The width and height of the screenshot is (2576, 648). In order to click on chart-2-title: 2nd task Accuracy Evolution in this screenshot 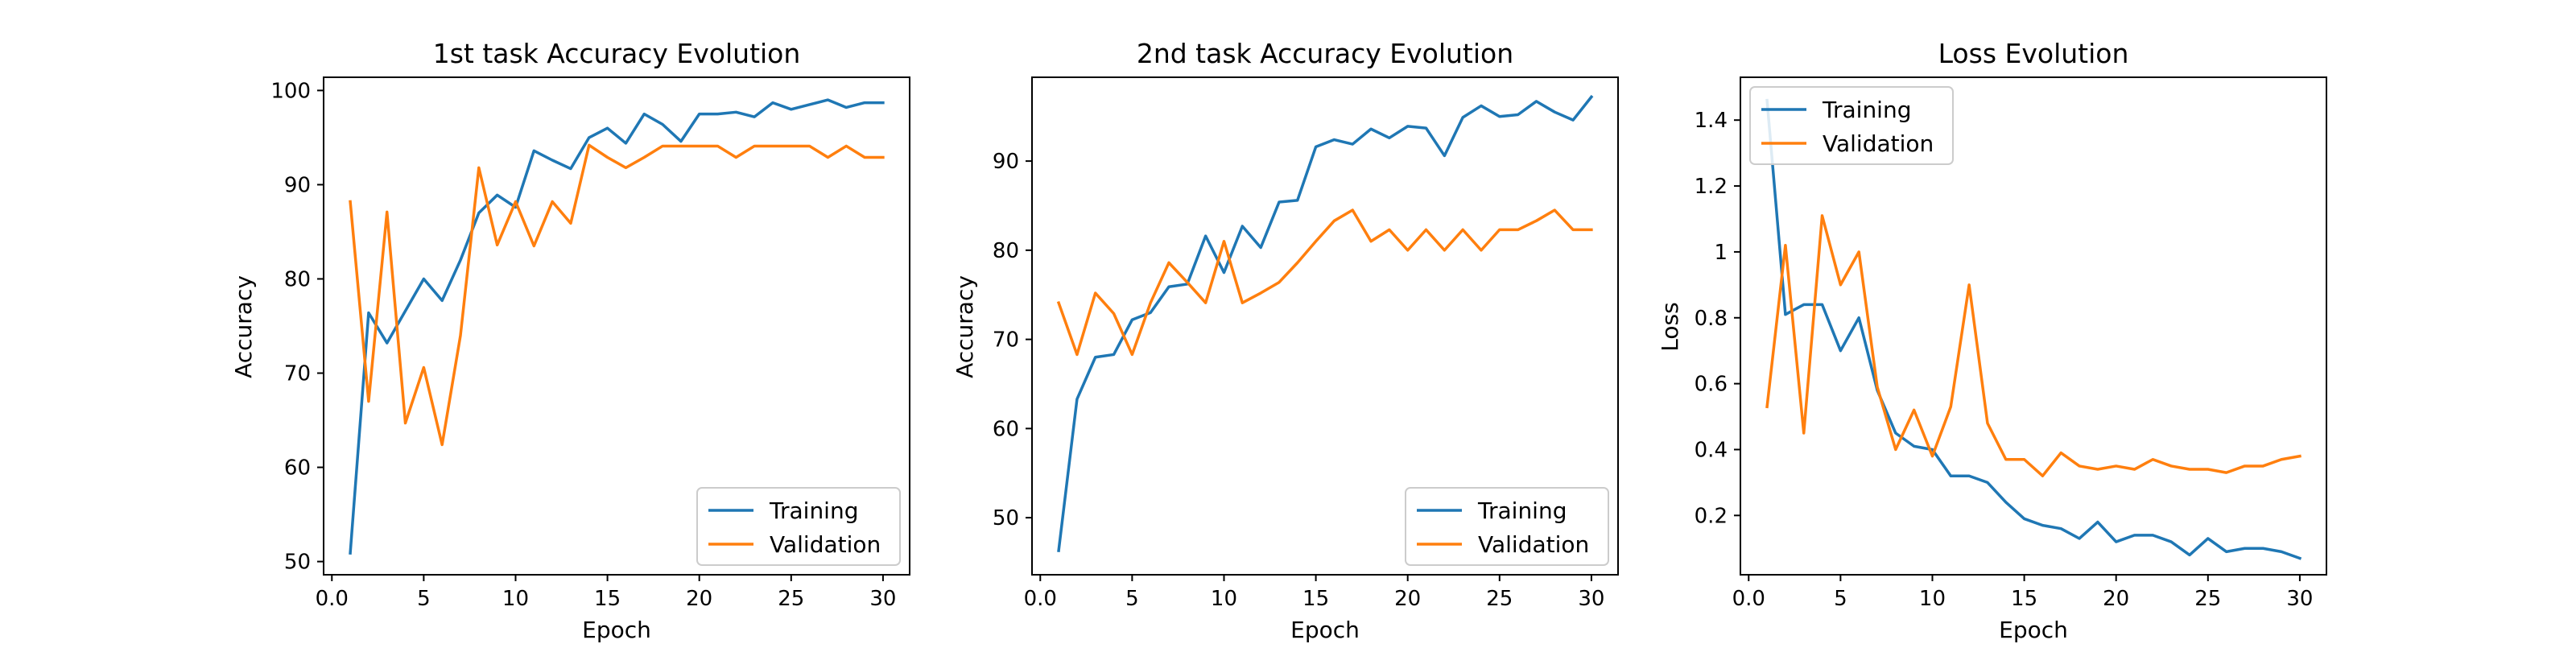, I will do `click(1325, 54)`.